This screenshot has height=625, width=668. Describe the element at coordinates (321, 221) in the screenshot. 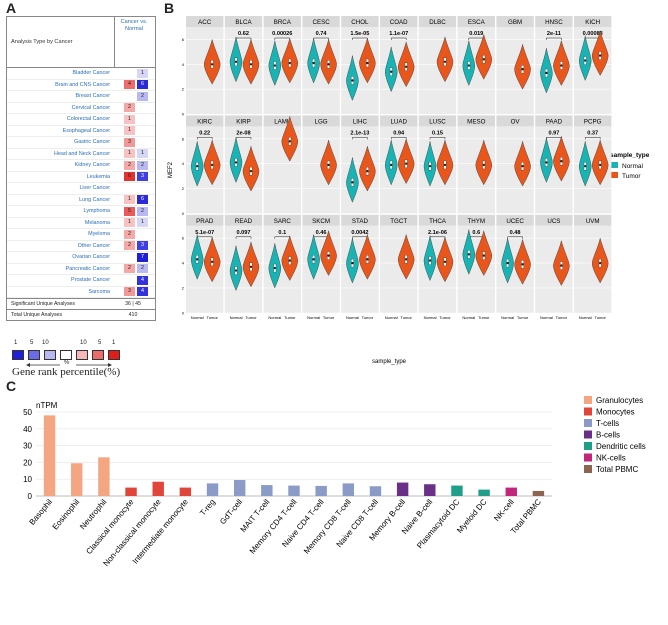

I see `facet-title: SKCM` at that location.